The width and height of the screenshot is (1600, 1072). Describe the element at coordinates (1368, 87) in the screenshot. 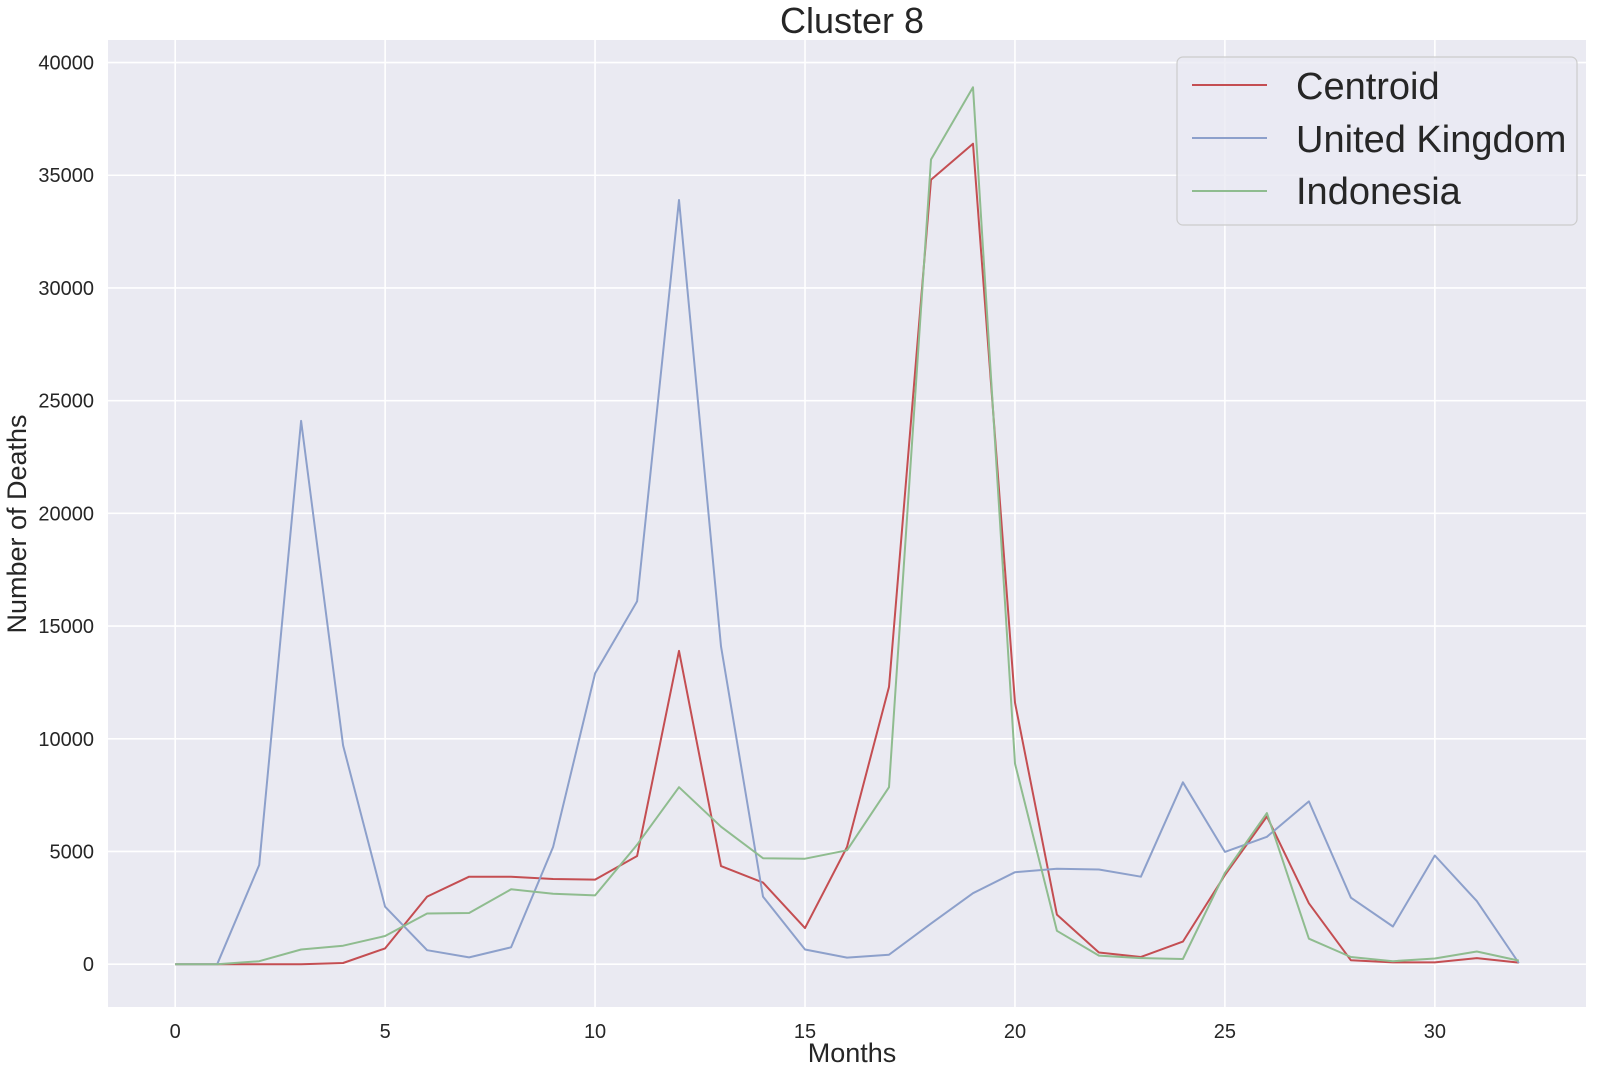

I see `legend-label-centroid: Centroid` at that location.